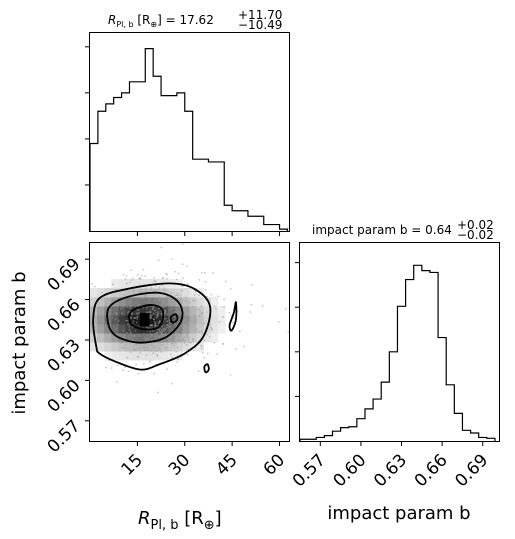 This screenshot has height=539, width=515. I want to click on density-peak-cell, so click(144, 319).